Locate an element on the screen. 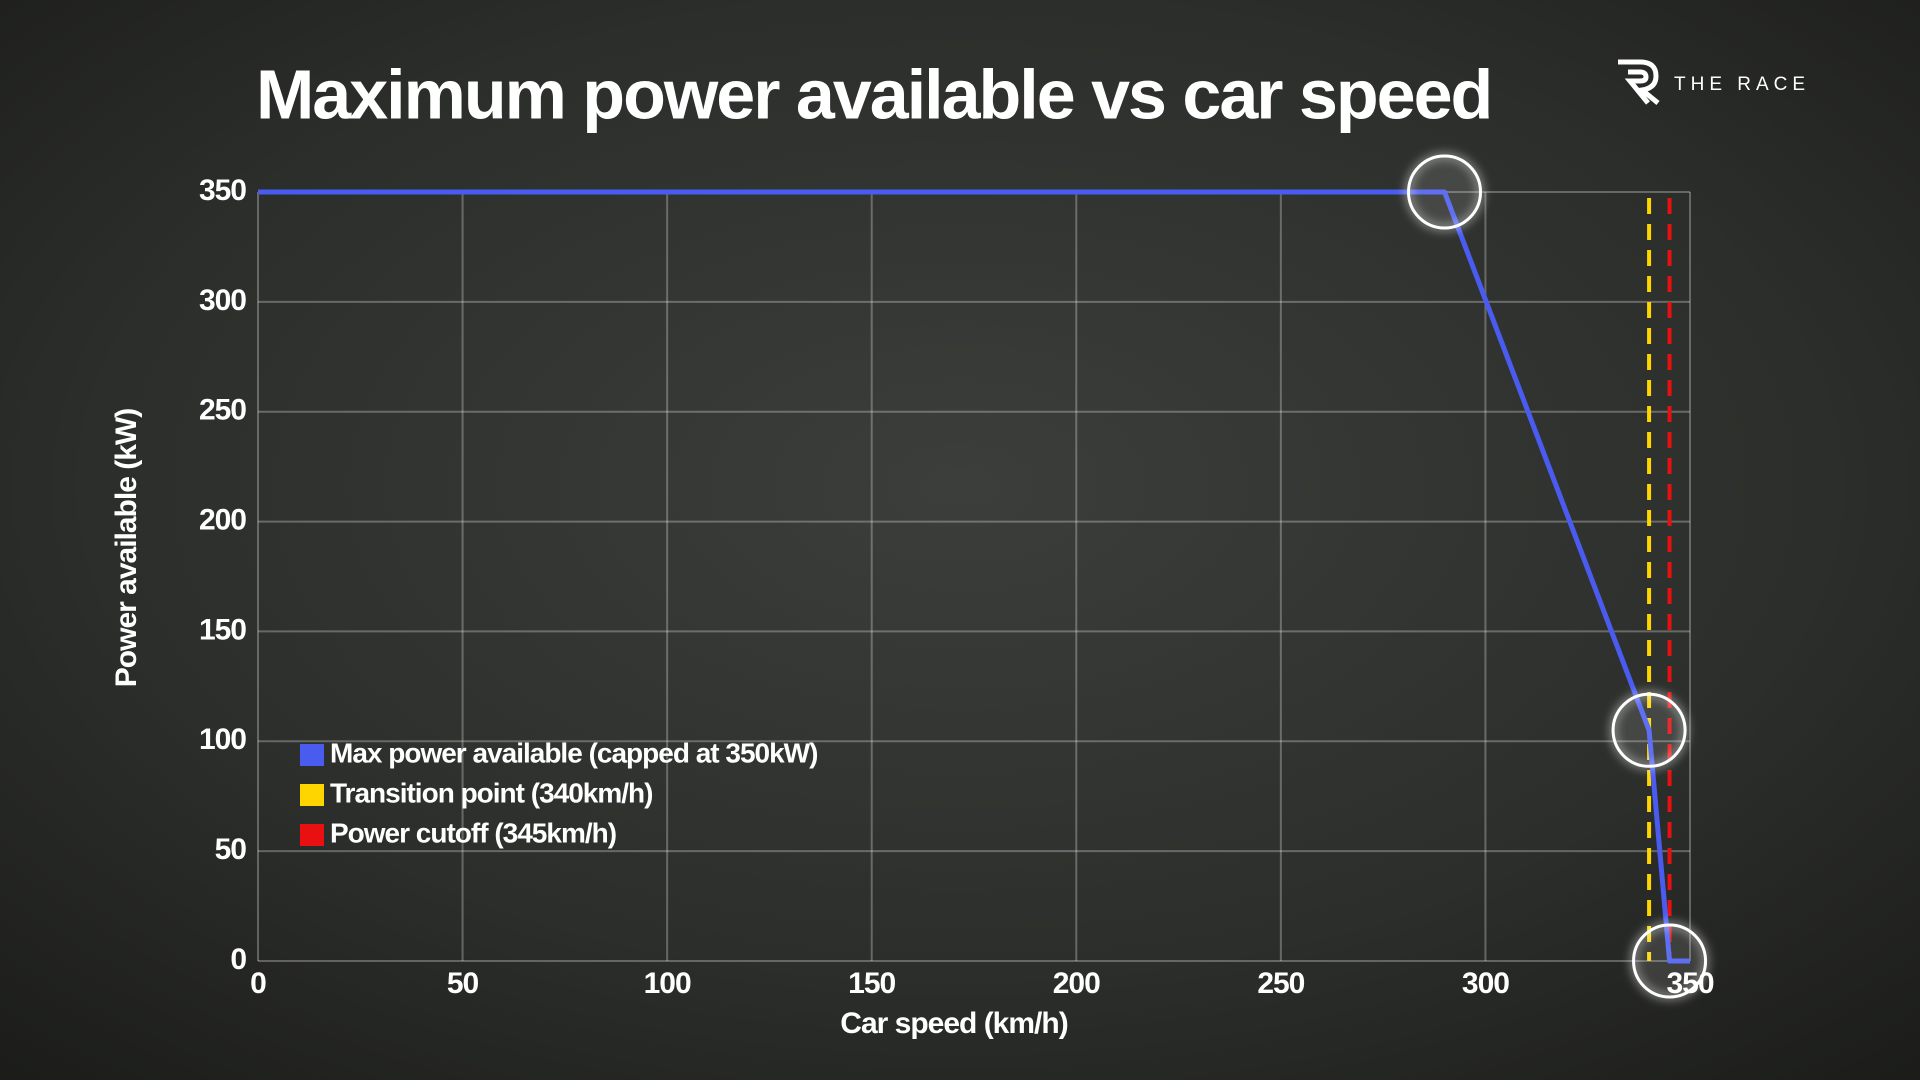 The width and height of the screenshot is (1920, 1080). y-tick-label: 100 is located at coordinates (222, 739).